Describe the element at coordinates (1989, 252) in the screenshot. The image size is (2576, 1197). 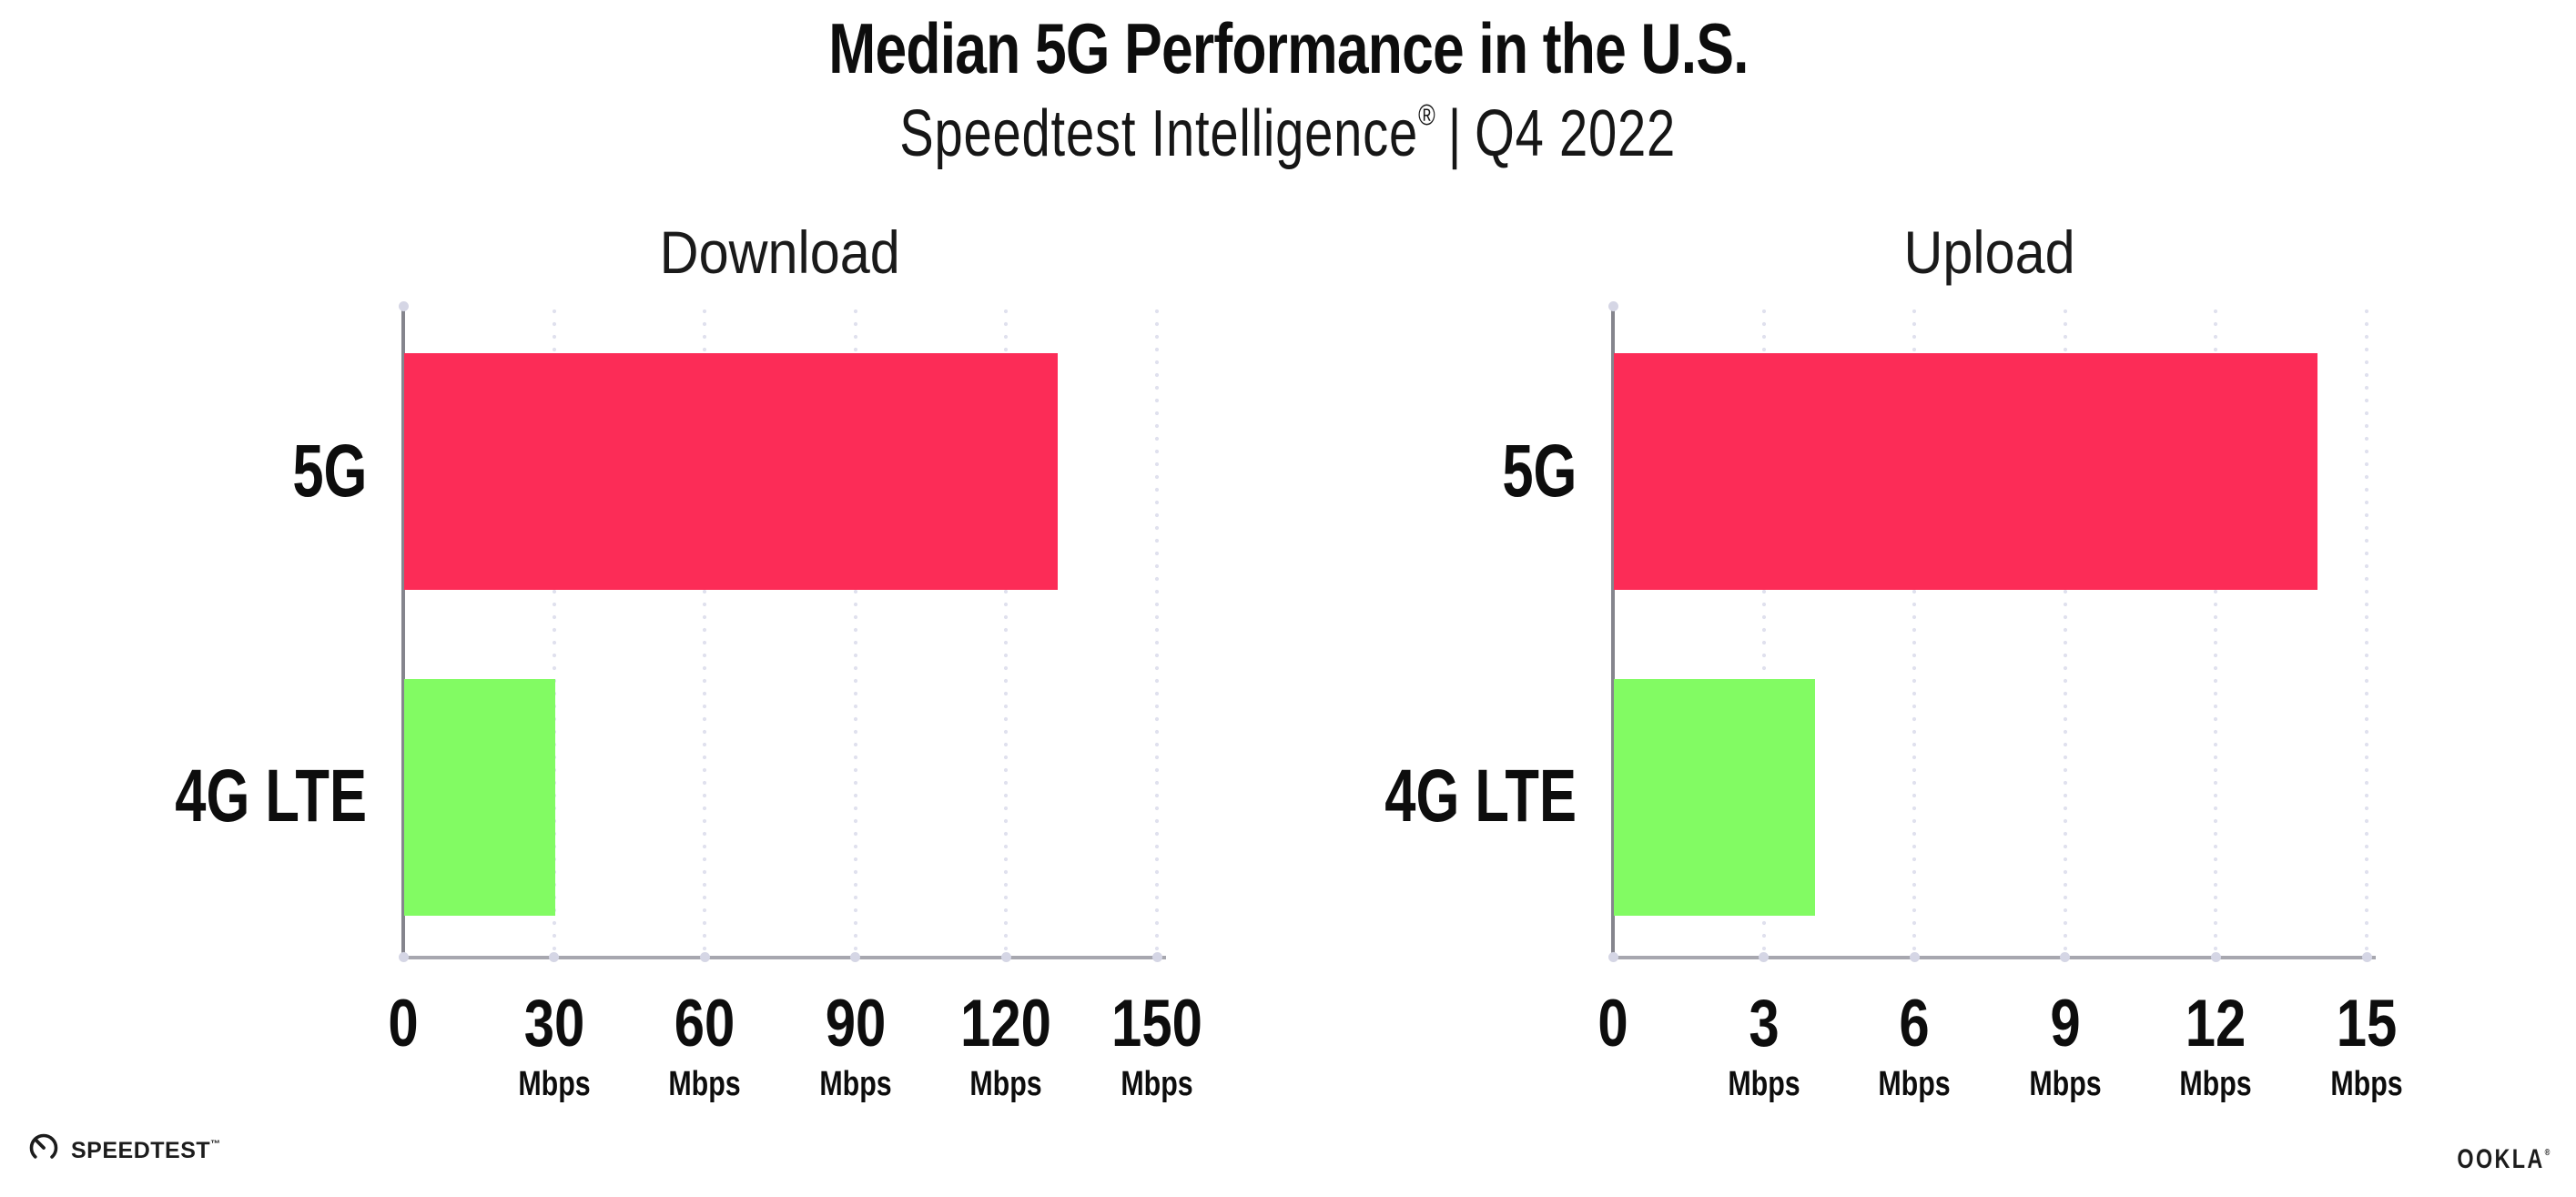
I see `upload-chart-title: Upload` at that location.